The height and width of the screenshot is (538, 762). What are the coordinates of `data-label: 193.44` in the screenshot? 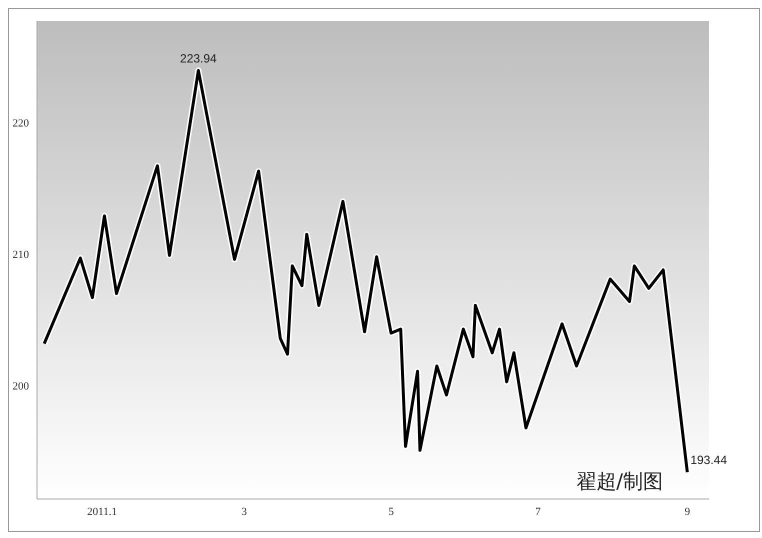 It's located at (709, 460).